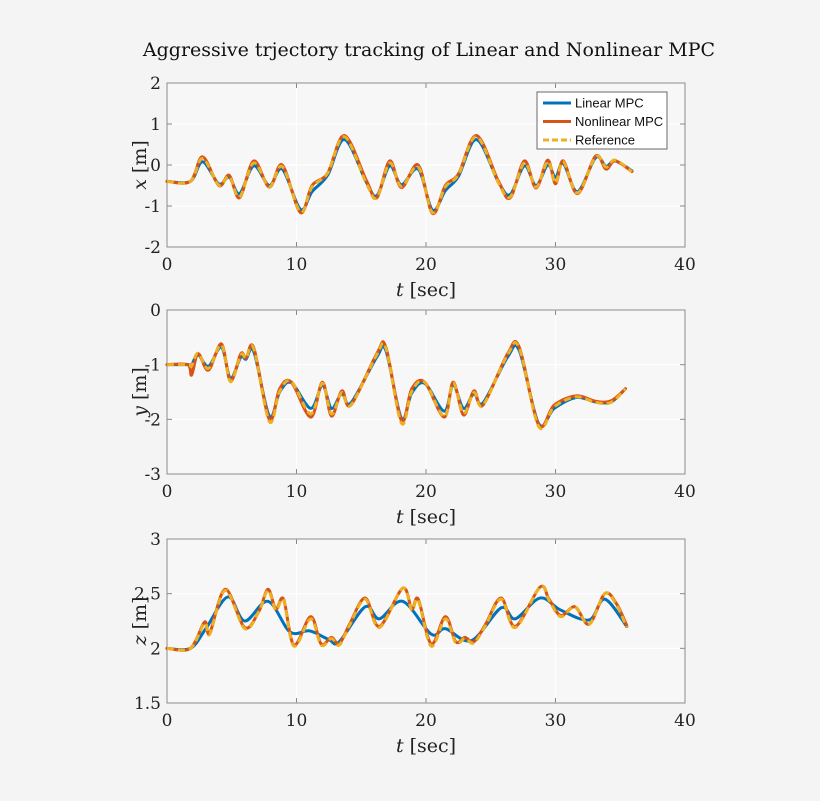 Image resolution: width=820 pixels, height=801 pixels. Describe the element at coordinates (155, 125) in the screenshot. I see `y-tick-label: 1` at that location.